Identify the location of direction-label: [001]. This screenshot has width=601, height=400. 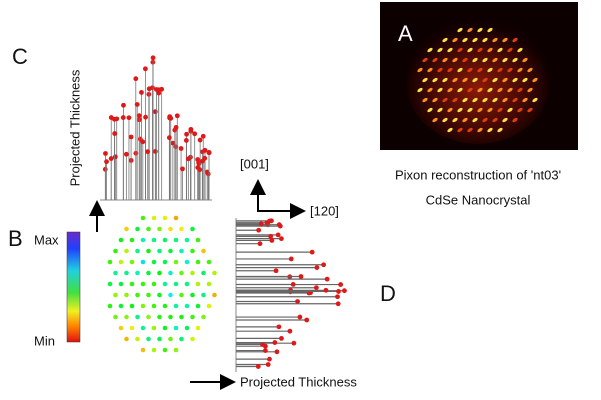
(254, 163).